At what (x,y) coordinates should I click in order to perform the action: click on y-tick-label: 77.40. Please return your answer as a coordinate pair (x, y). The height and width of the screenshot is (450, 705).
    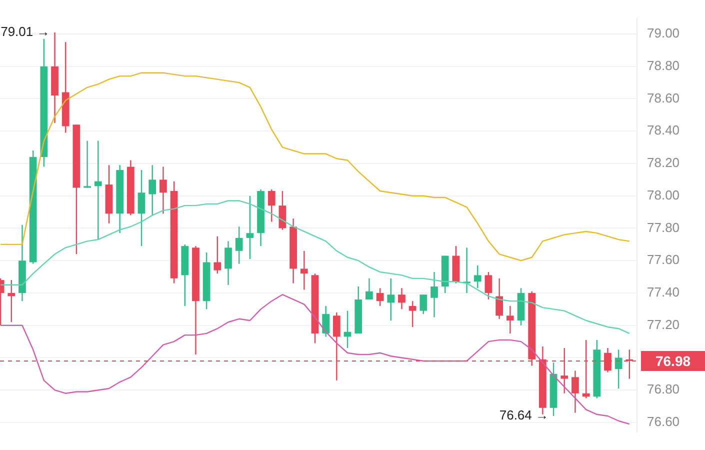
    Looking at the image, I should click on (663, 292).